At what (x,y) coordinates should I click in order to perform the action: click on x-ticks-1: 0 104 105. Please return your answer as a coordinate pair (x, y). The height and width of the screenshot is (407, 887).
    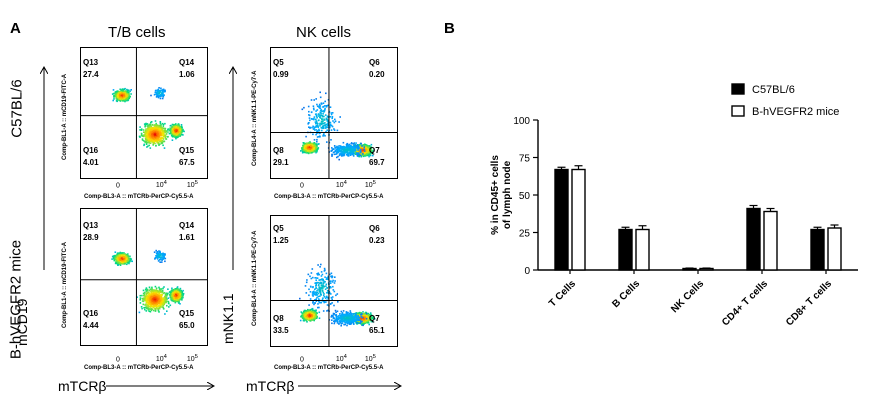
    Looking at the image, I should click on (161, 184).